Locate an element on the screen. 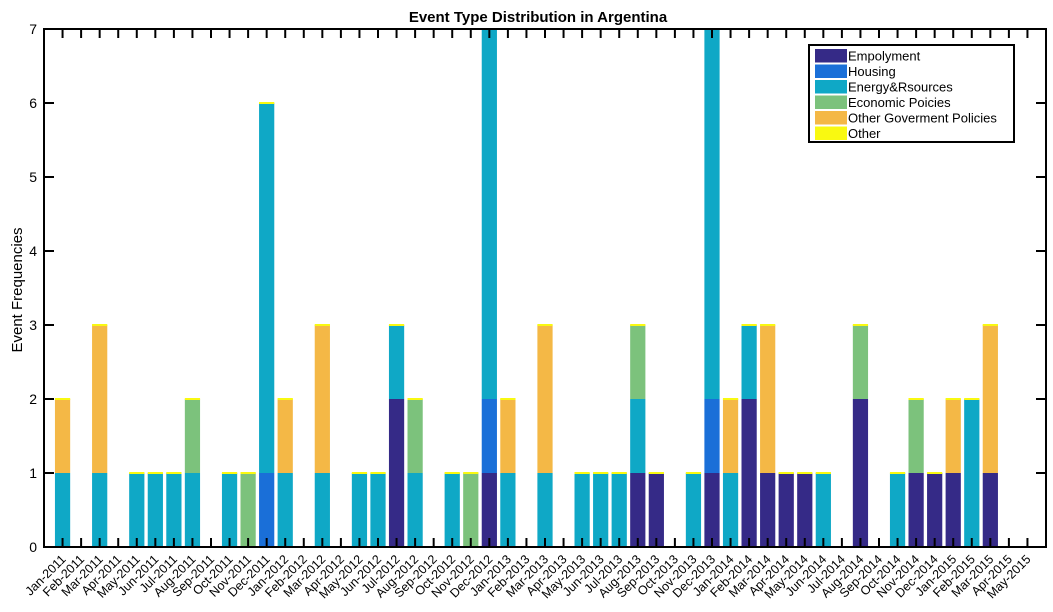  y-axis-label: Event Frequencies is located at coordinates (17, 289).